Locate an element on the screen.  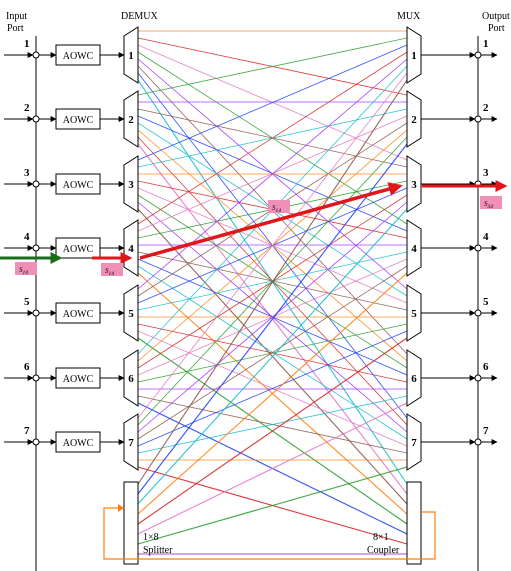
highlight-cross-arrow is located at coordinates (271, 221).